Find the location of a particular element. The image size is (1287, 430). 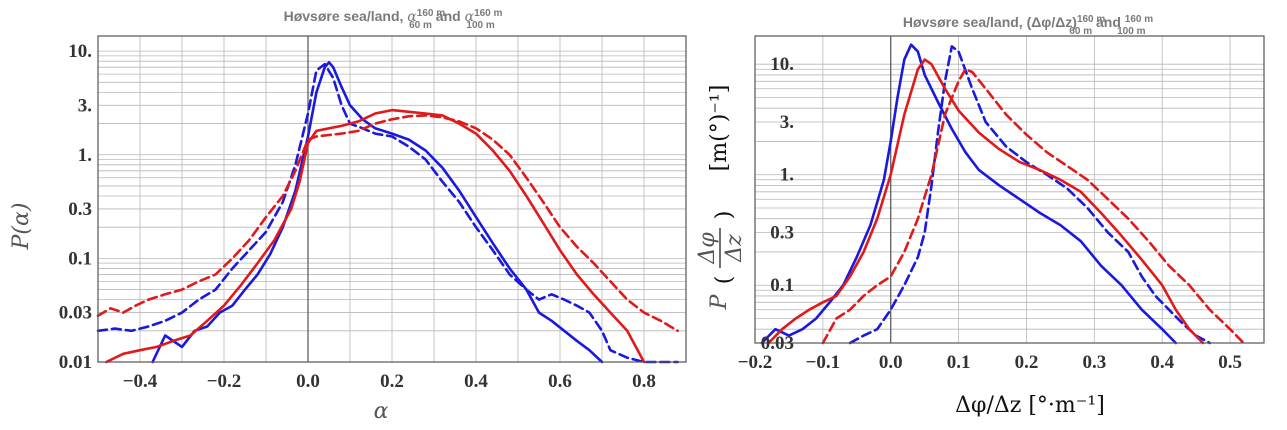

x-tick-labels: −0.4 −0.2 0.0 0.2 0.4 0.6 0.8 is located at coordinates (389, 381).